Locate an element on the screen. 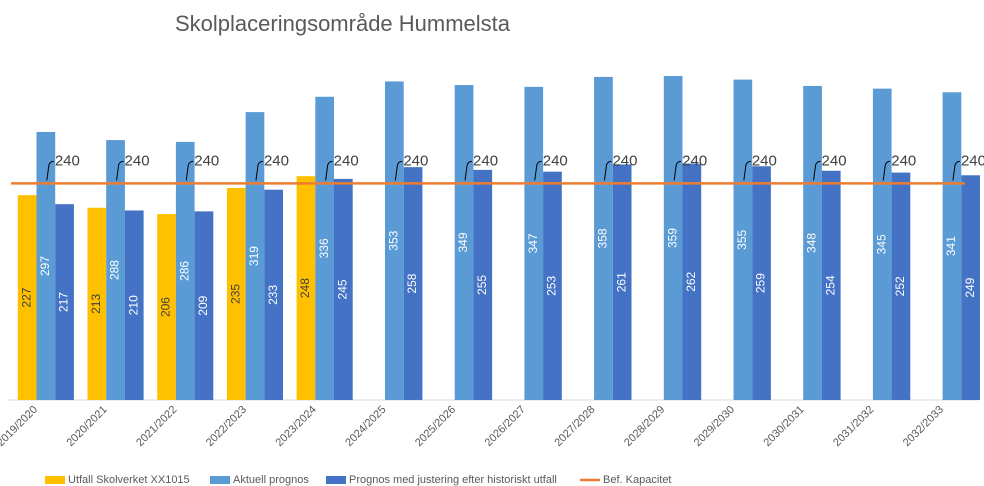 The height and width of the screenshot is (486, 984). data-label: 245 is located at coordinates (343, 289).